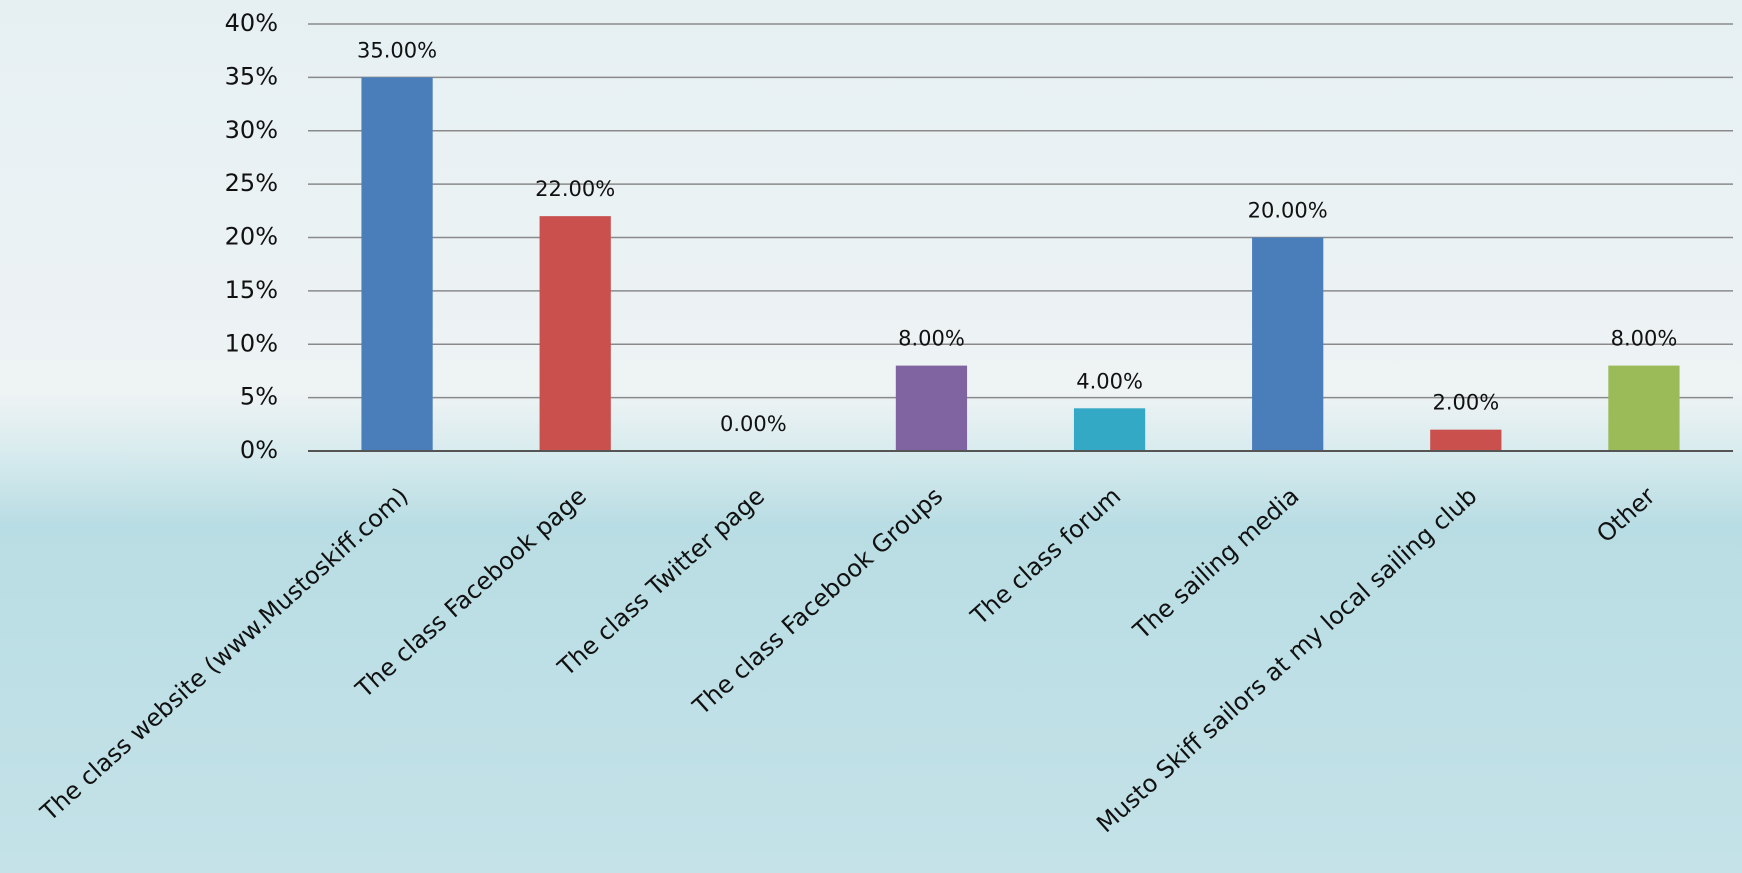  Describe the element at coordinates (251, 76) in the screenshot. I see `y-tick-label: 35%` at that location.